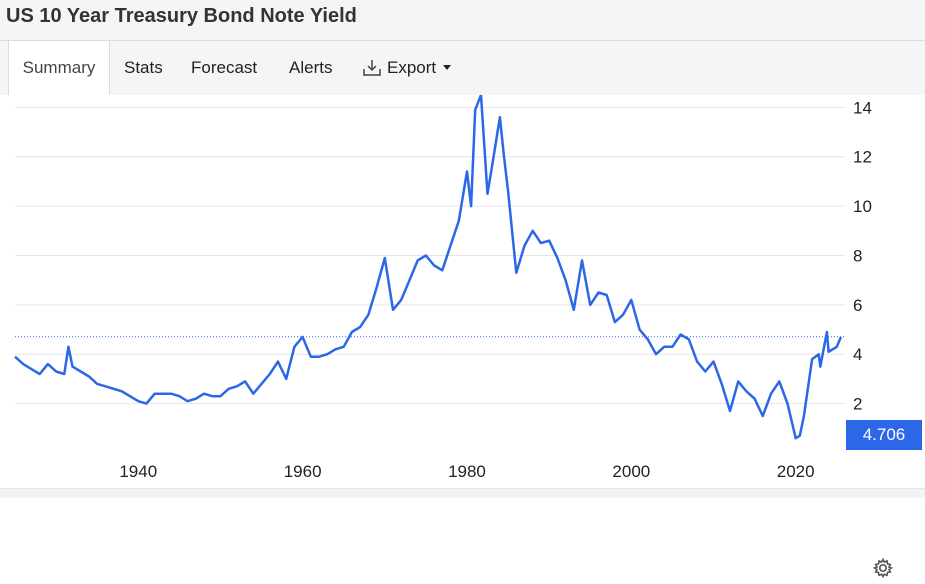 The height and width of the screenshot is (584, 925). I want to click on current-value-badge: 4.706, so click(884, 435).